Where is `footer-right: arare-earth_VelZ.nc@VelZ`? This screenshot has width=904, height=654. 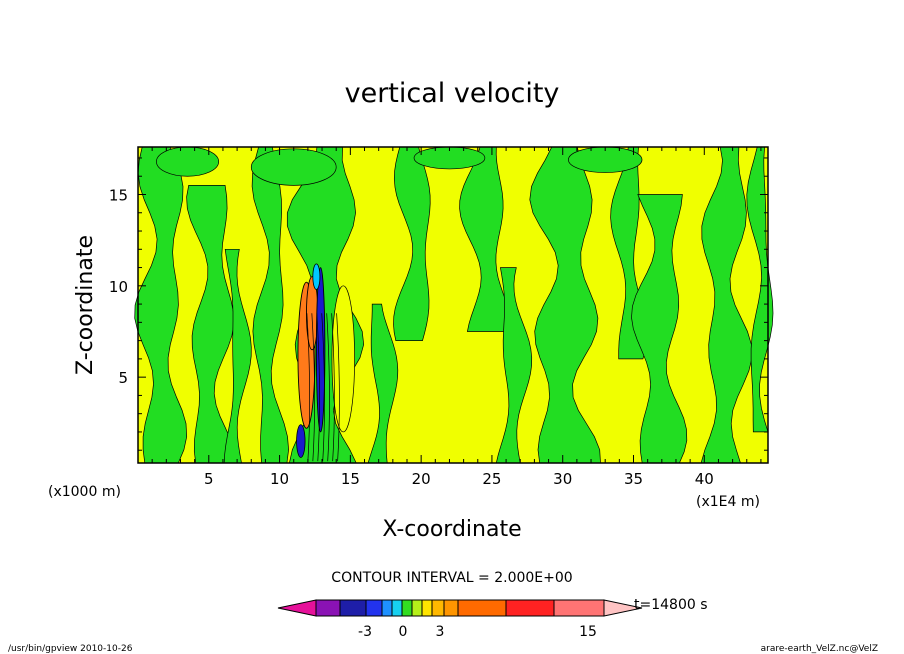 footer-right: arare-earth_VelZ.nc@VelZ is located at coordinates (819, 649).